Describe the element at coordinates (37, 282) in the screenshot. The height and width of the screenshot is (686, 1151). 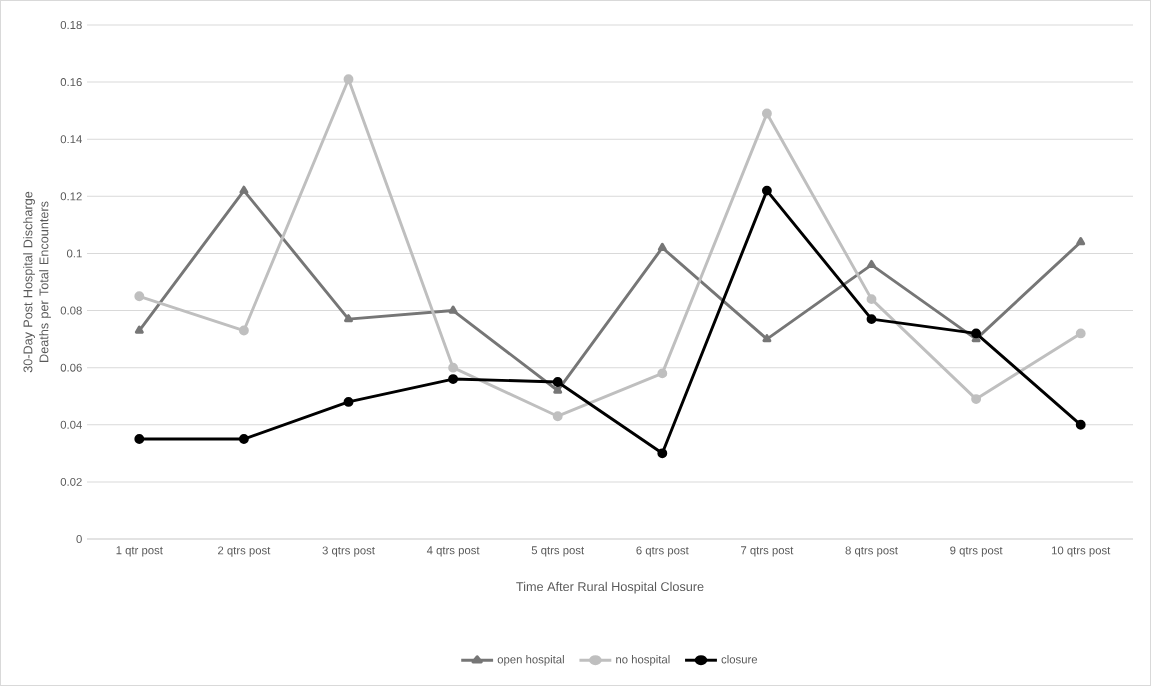
I see `y-axis-title: 30-Day Post Hospital Discharge Deaths per Total Encounters` at that location.